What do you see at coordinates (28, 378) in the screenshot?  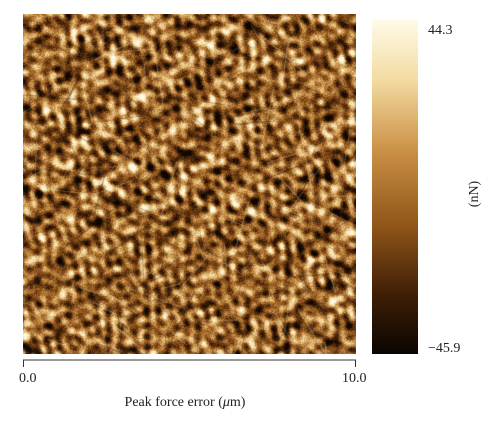 I see `x-tick-label-min: 0.0` at bounding box center [28, 378].